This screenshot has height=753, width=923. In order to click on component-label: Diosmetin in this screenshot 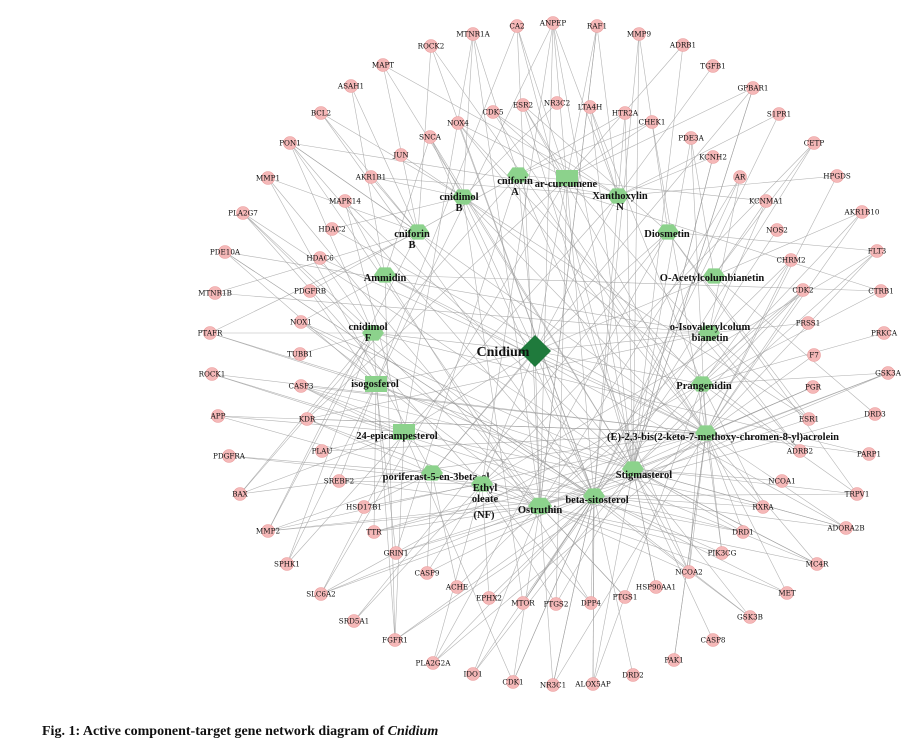, I will do `click(667, 234)`.